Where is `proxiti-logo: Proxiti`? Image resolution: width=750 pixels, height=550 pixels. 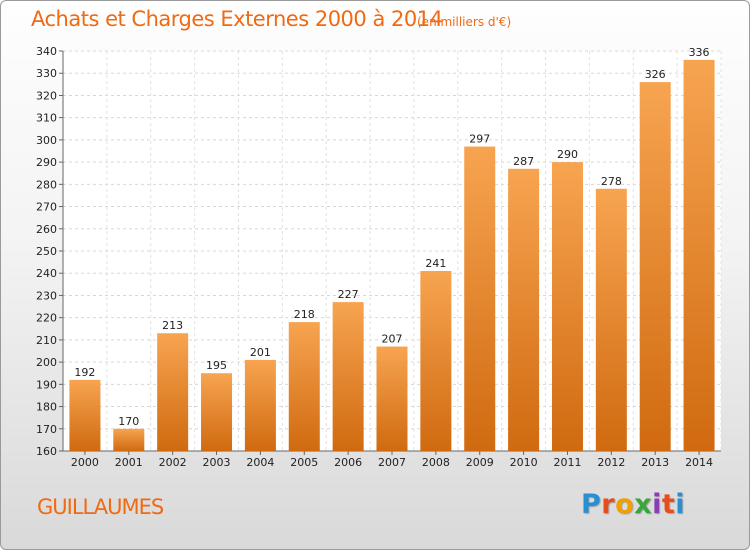
proxiti-logo: Proxiti is located at coordinates (633, 504).